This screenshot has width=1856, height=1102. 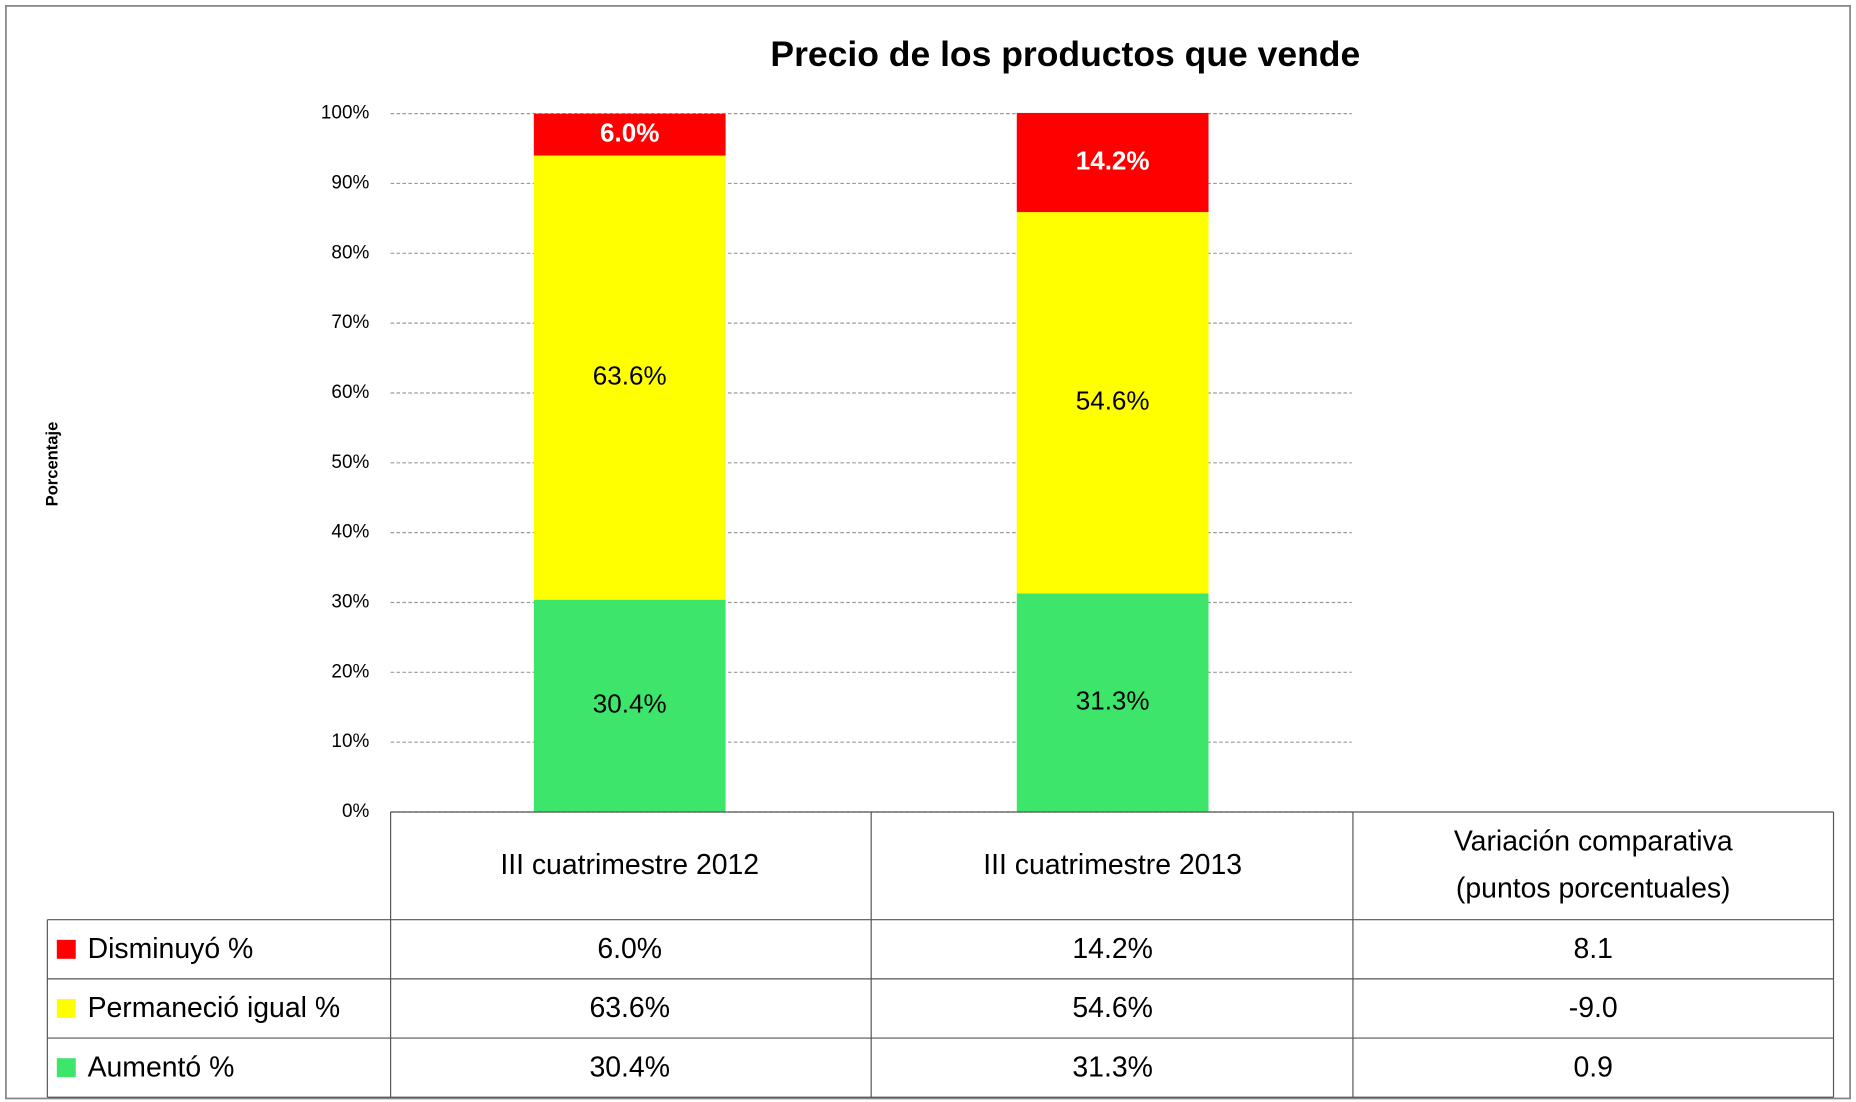 I want to click on table-cell: 54.6%, so click(x=1112, y=1008).